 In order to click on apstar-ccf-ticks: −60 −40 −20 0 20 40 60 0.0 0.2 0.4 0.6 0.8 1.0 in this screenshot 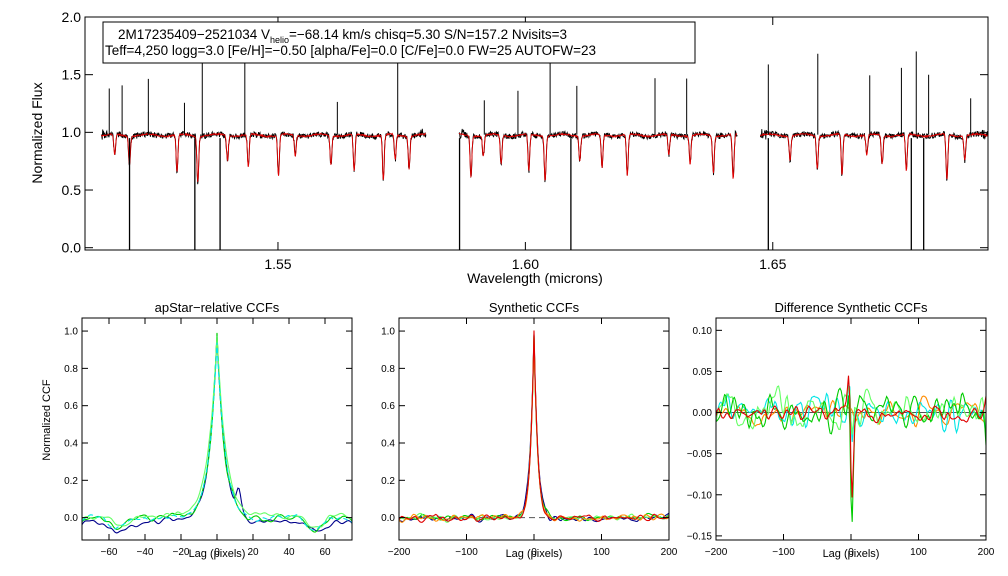, I will do `click(208, 438)`.